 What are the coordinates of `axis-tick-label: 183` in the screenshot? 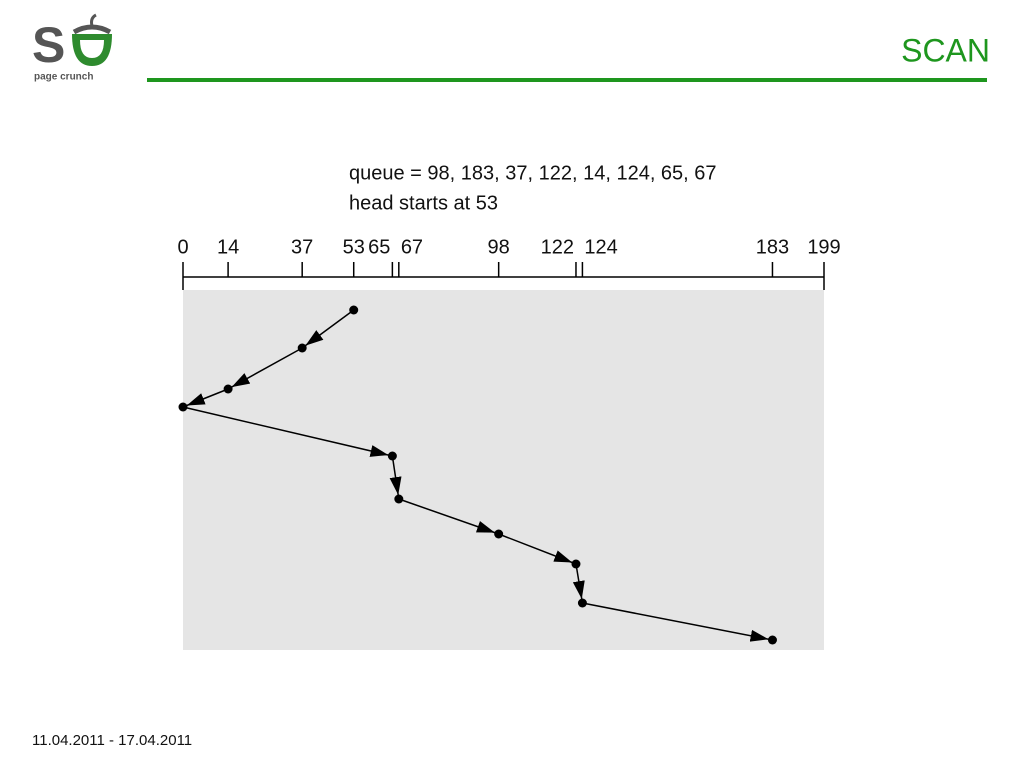 It's located at (772, 247).